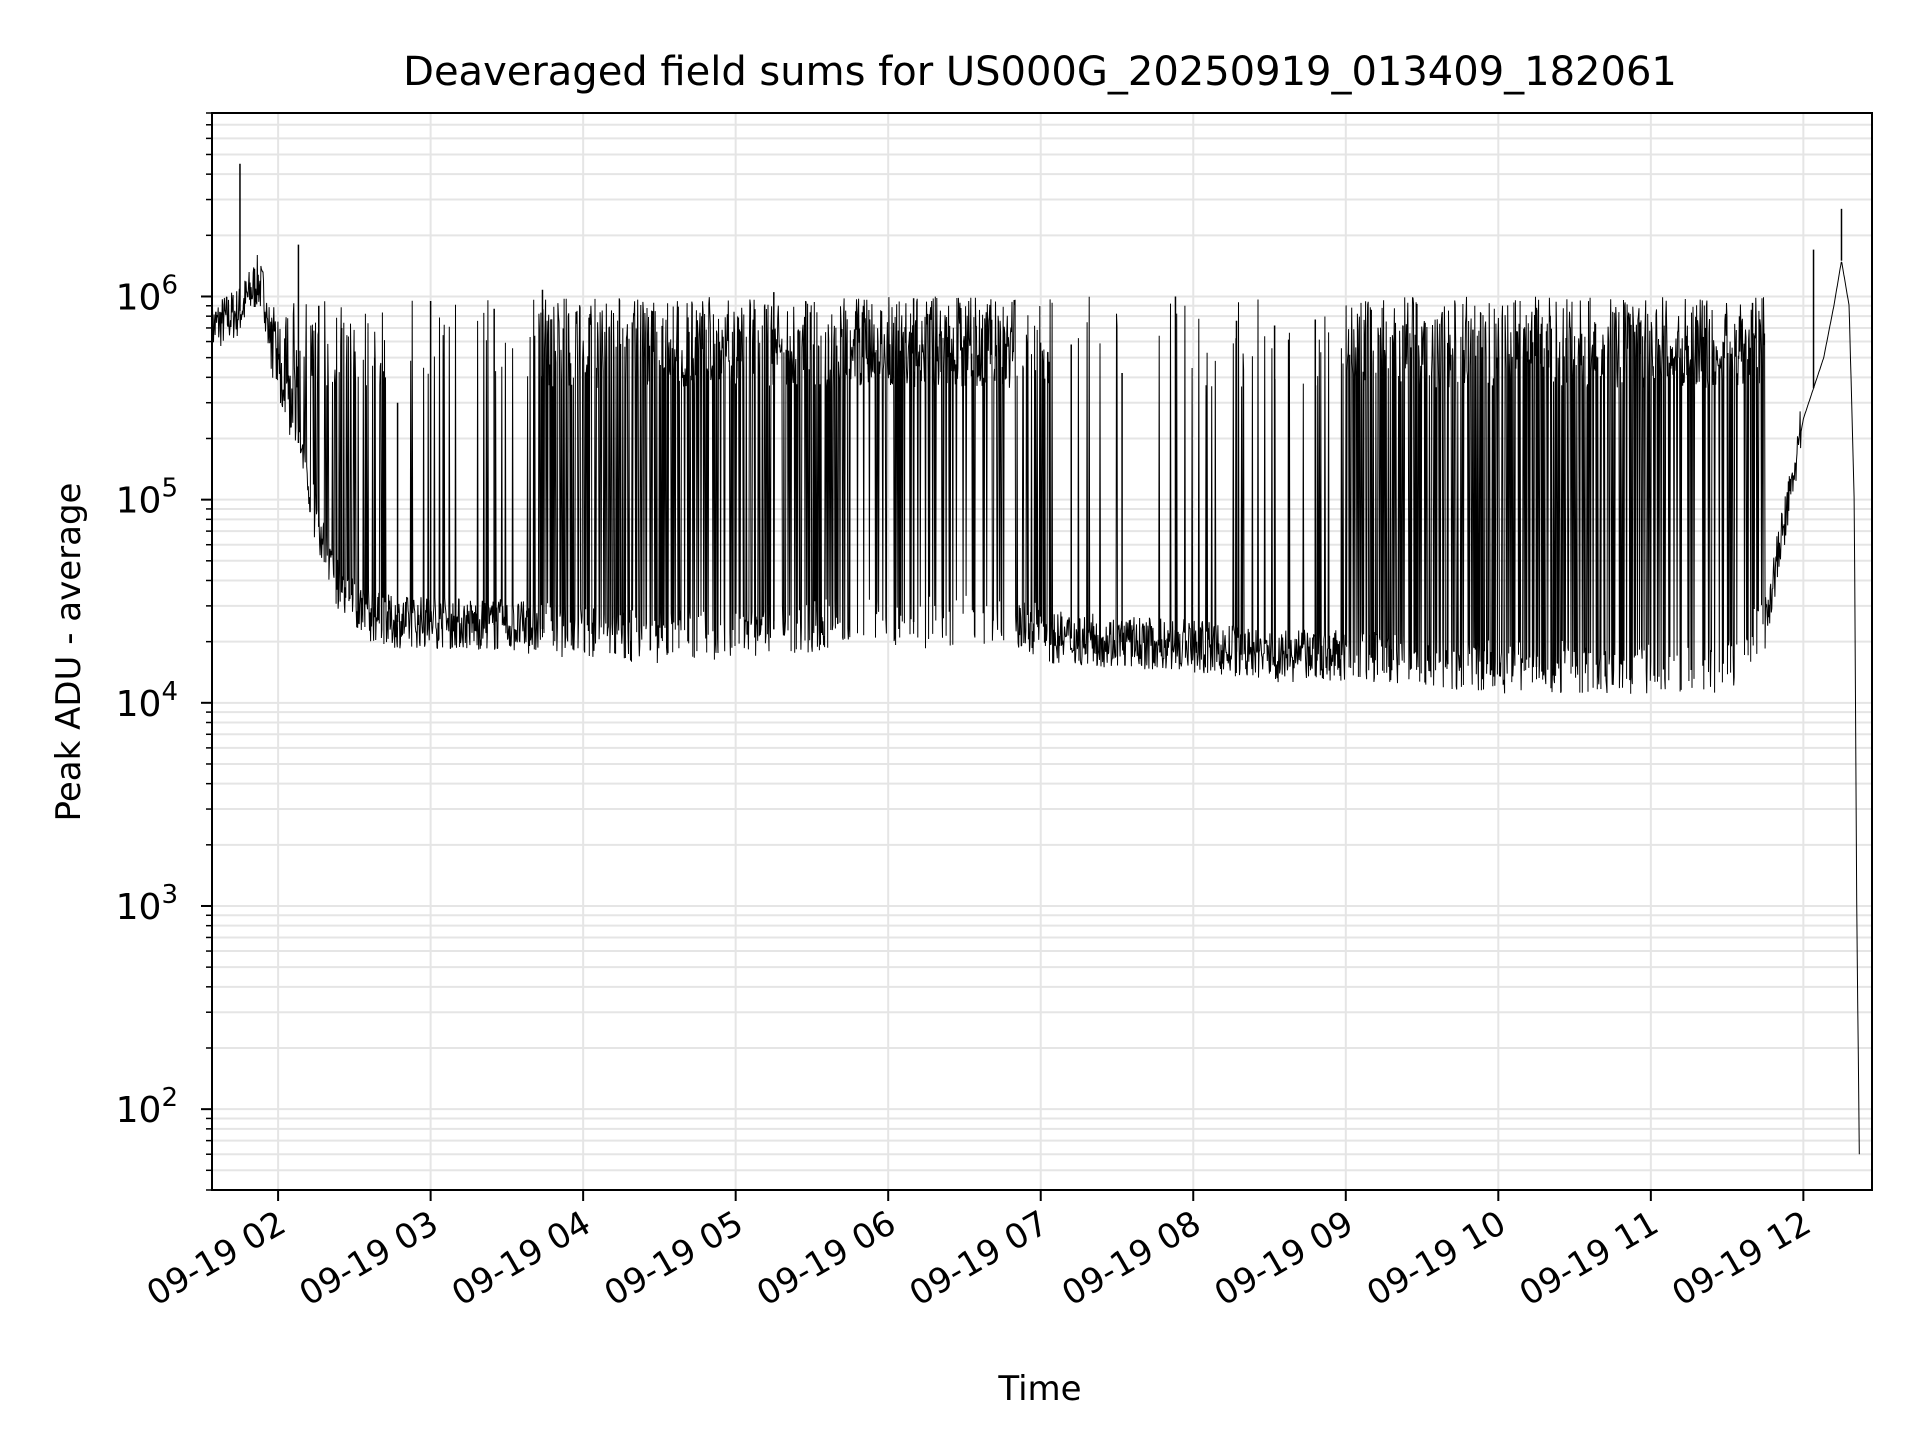 This screenshot has width=1920, height=1440. I want to click on y-tick-label: 10², so click(147, 1107).